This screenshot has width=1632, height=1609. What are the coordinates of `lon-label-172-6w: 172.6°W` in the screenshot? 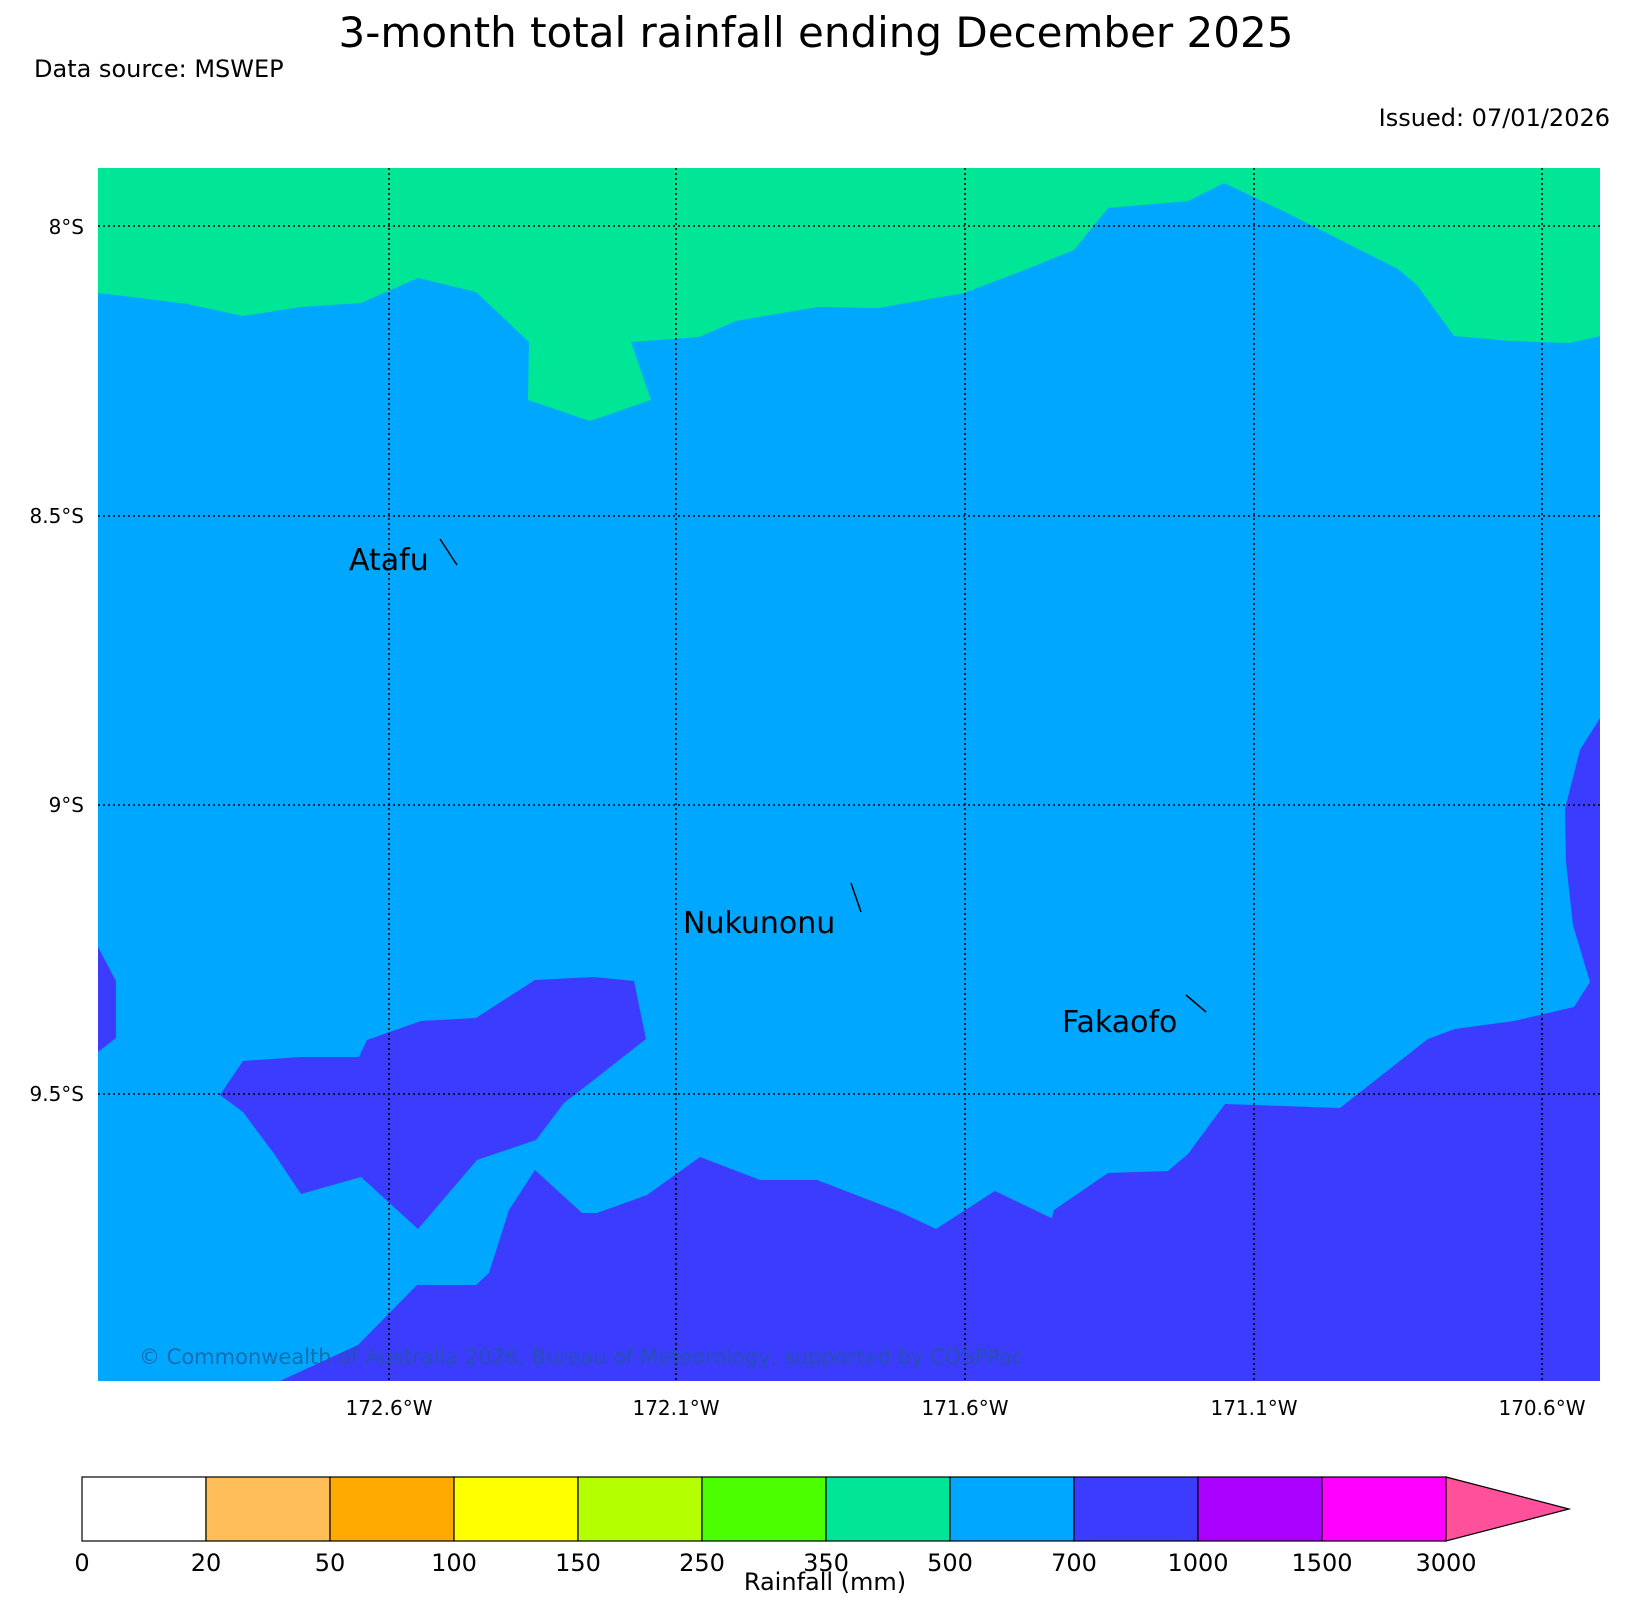 It's located at (388, 1408).